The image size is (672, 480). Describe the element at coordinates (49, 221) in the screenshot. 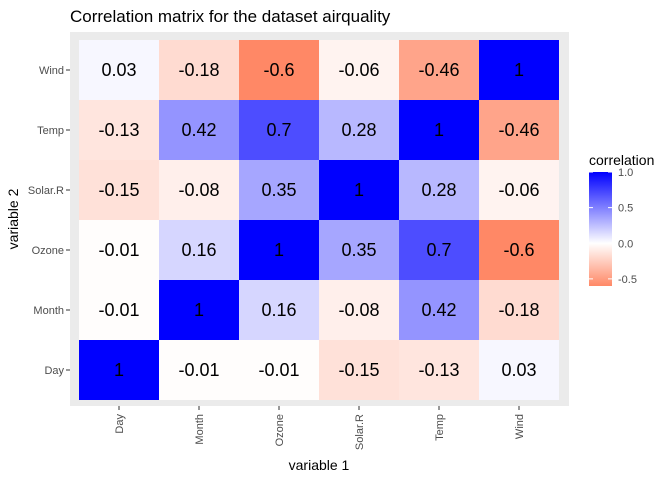

I see `y-axis-ticks: Day Month Ozone Solar.R Temp Wind` at that location.